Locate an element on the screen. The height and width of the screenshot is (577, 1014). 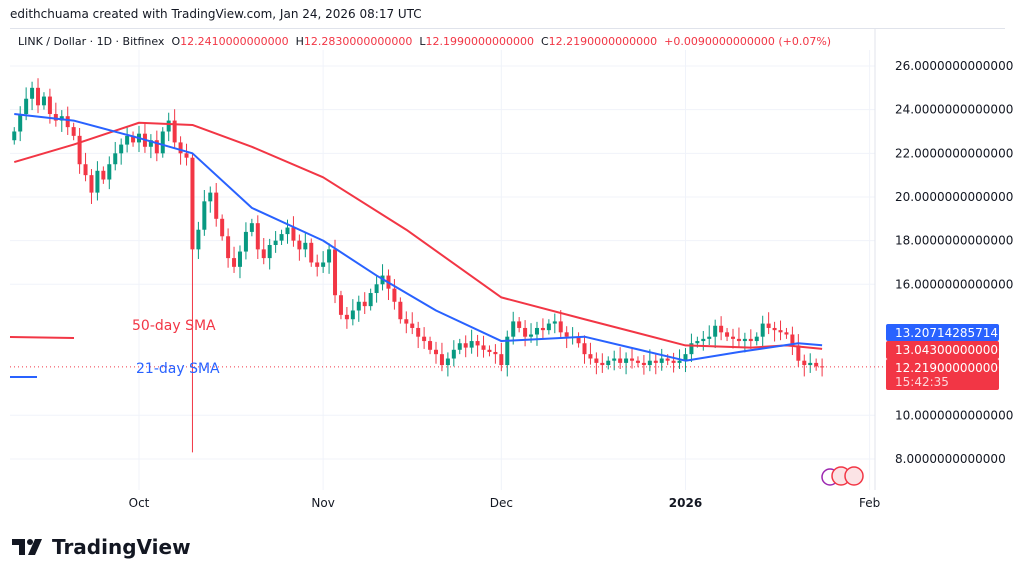
sma50-legend-line is located at coordinates (42, 337).